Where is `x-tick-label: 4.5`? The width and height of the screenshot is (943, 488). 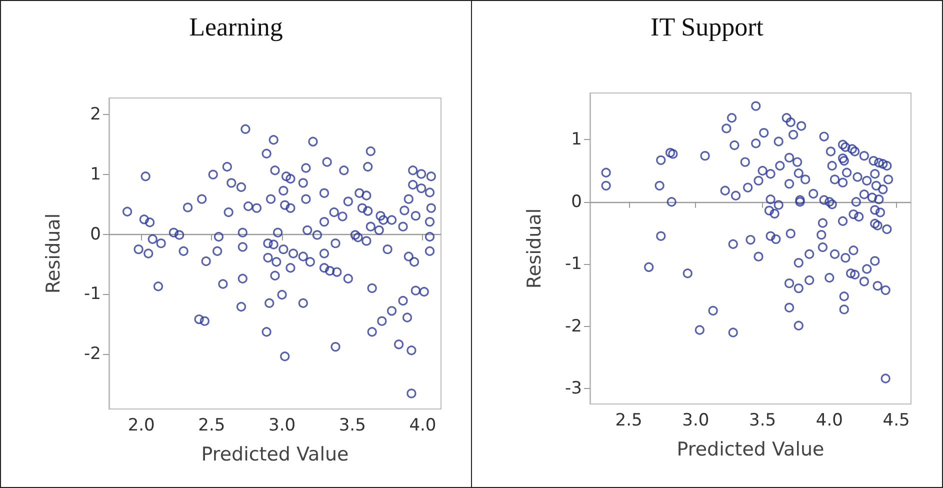 x-tick-label: 4.5 is located at coordinates (896, 420).